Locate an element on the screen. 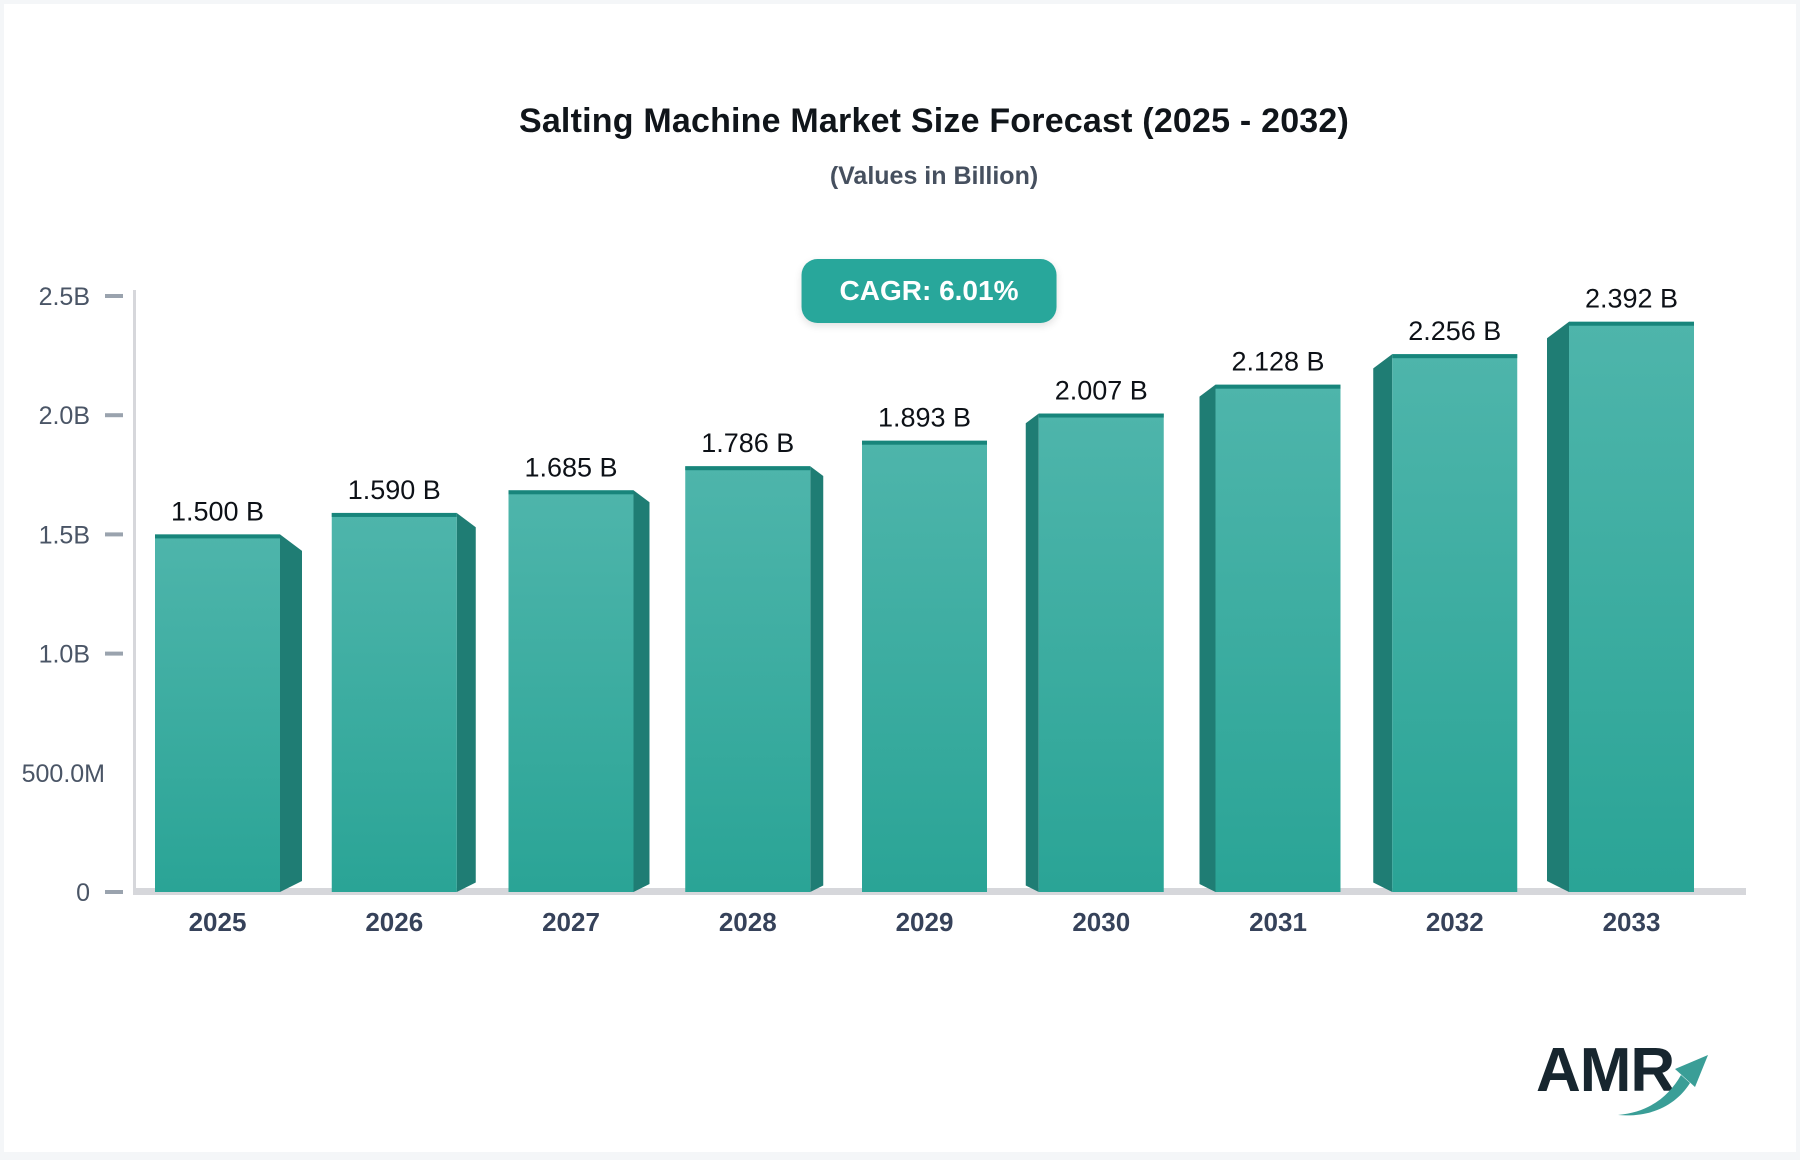  y-tick-label: 2.0B is located at coordinates (64, 416).